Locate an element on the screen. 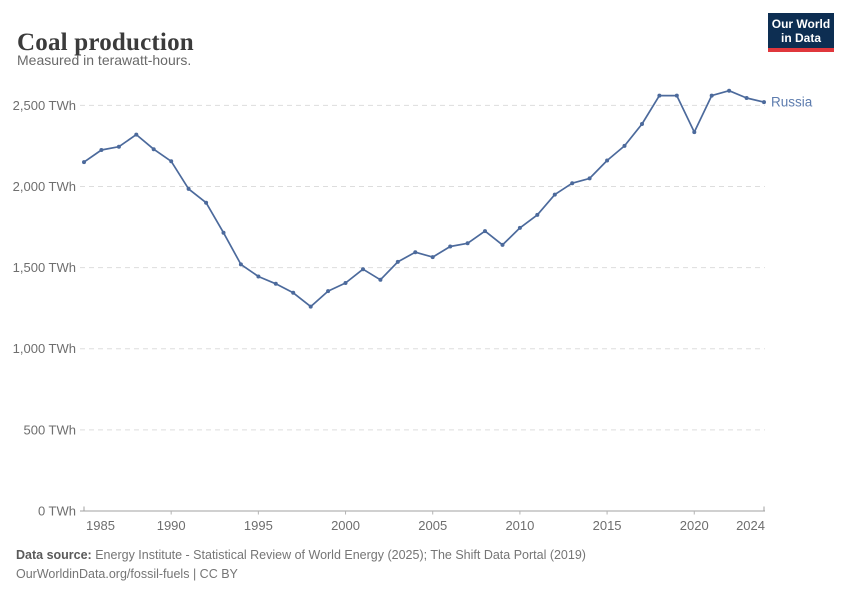 Image resolution: width=850 pixels, height=600 pixels. x-axis-tick-label: 1995 is located at coordinates (258, 525).